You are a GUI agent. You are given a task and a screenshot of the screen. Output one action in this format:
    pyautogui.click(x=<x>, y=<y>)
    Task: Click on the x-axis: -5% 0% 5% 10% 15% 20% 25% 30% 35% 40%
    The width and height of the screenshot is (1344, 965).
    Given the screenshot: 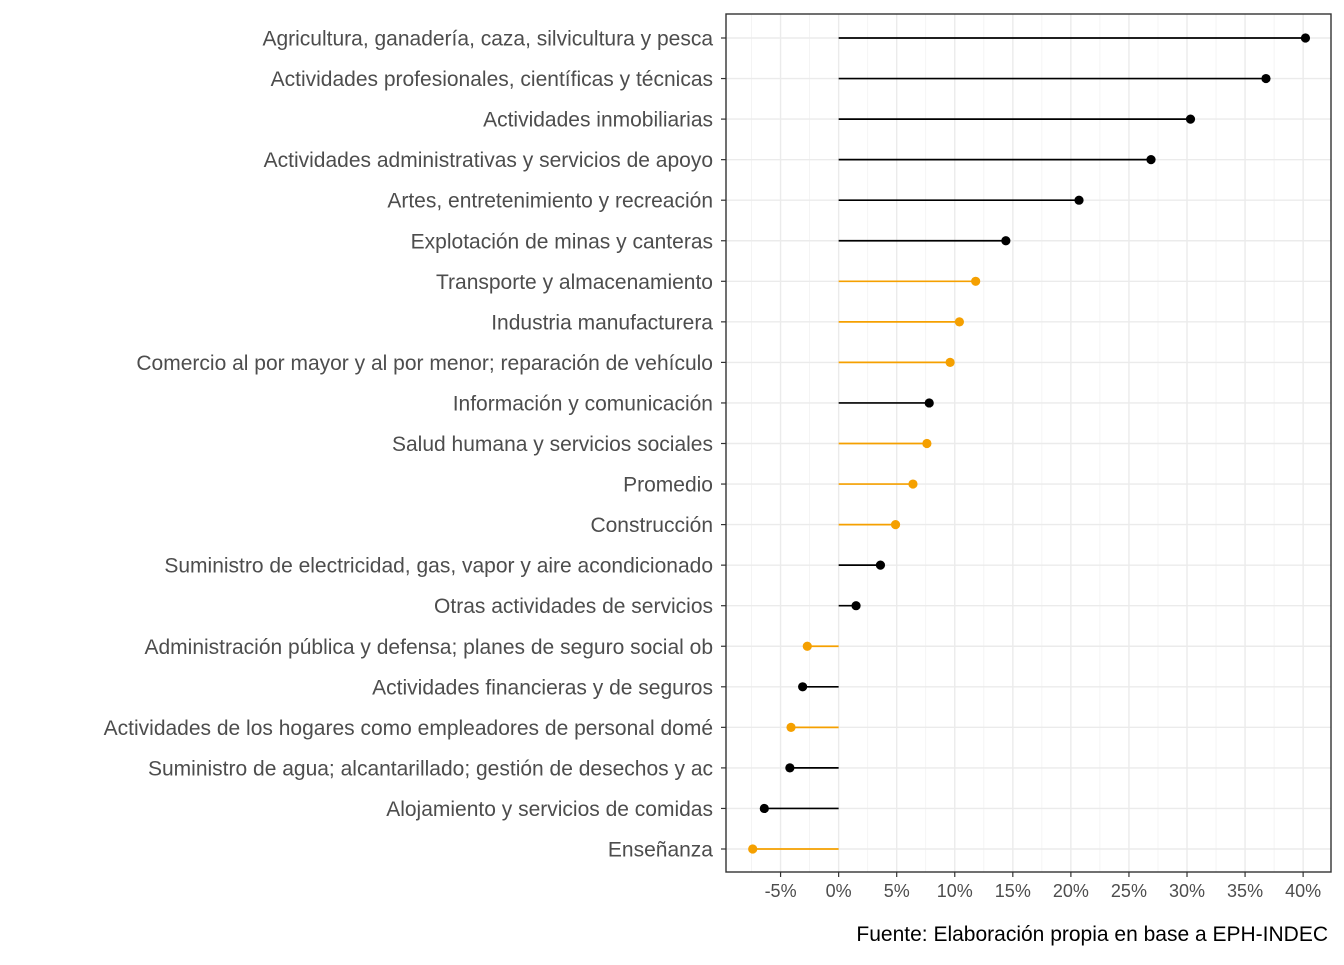 What is the action you would take?
    pyautogui.click(x=1043, y=886)
    